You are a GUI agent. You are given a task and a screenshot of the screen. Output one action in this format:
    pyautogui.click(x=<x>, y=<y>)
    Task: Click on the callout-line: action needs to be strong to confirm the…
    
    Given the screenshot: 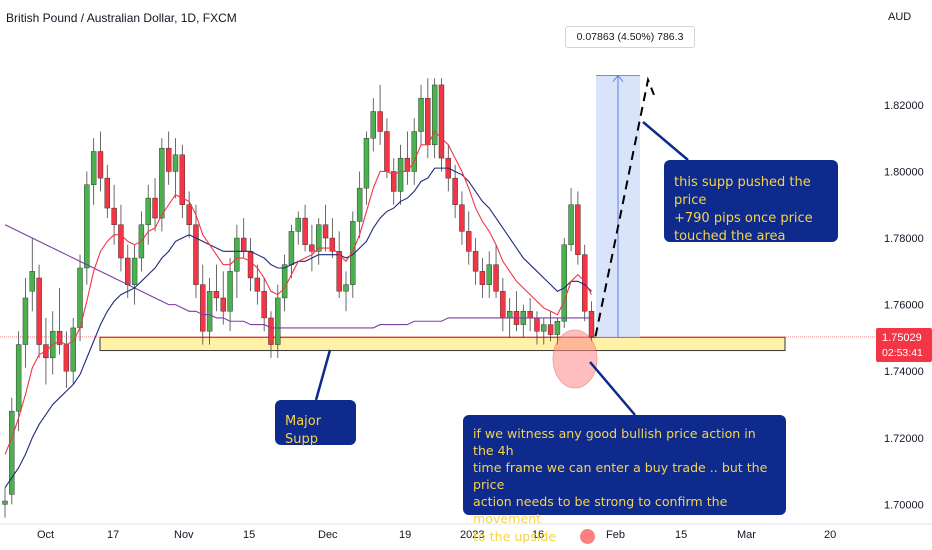 What is the action you would take?
    pyautogui.click(x=600, y=510)
    